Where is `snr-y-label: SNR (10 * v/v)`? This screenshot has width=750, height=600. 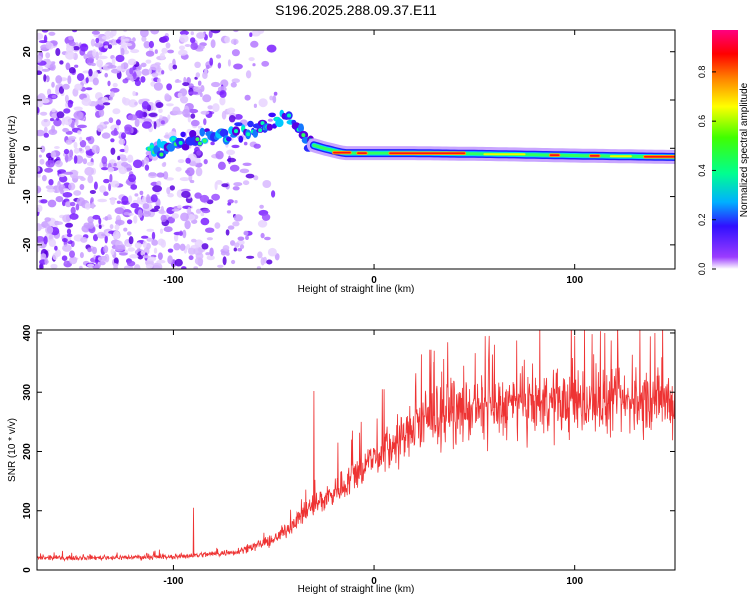 snr-y-label: SNR (10 * v/v) is located at coordinates (12, 450).